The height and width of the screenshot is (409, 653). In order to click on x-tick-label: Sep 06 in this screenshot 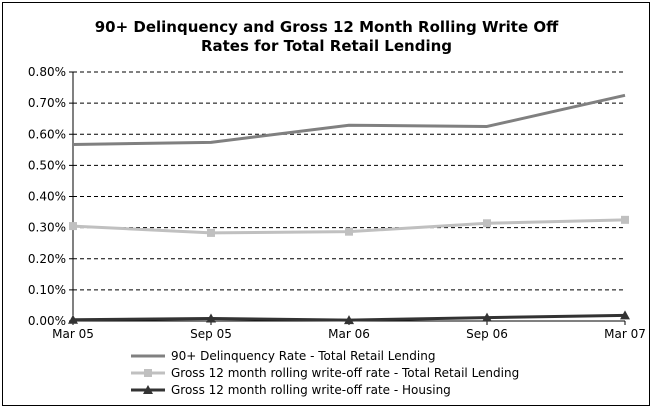, I will do `click(487, 334)`.